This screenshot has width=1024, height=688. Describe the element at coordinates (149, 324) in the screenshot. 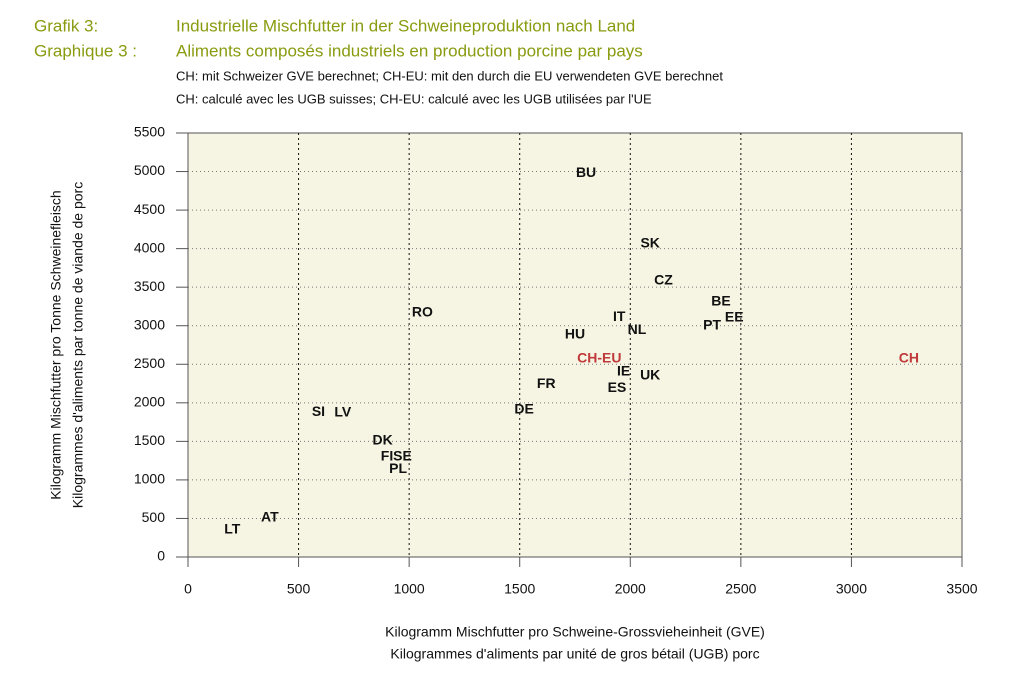

I see `y-tick-label: 3000` at that location.